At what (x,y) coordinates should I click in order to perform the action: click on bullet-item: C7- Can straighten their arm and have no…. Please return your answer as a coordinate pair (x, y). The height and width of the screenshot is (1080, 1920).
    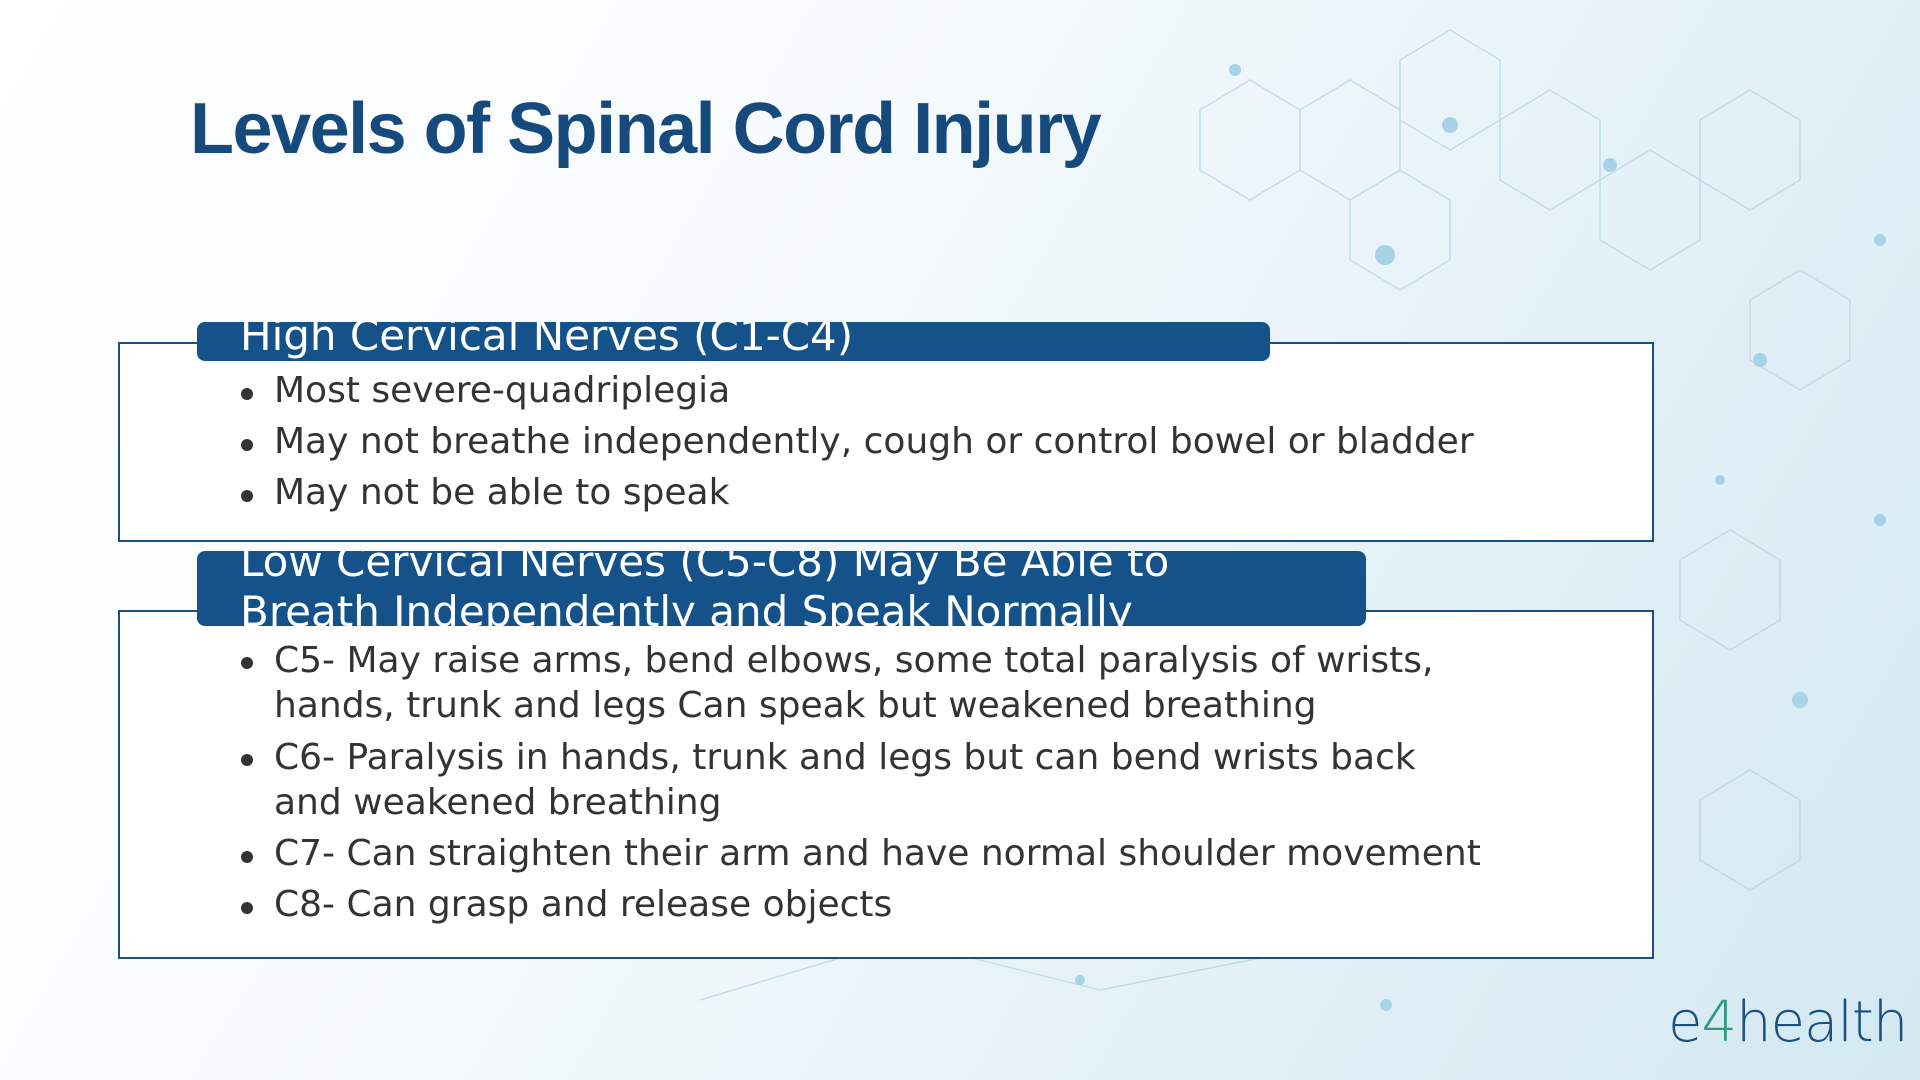
    Looking at the image, I should click on (890, 854).